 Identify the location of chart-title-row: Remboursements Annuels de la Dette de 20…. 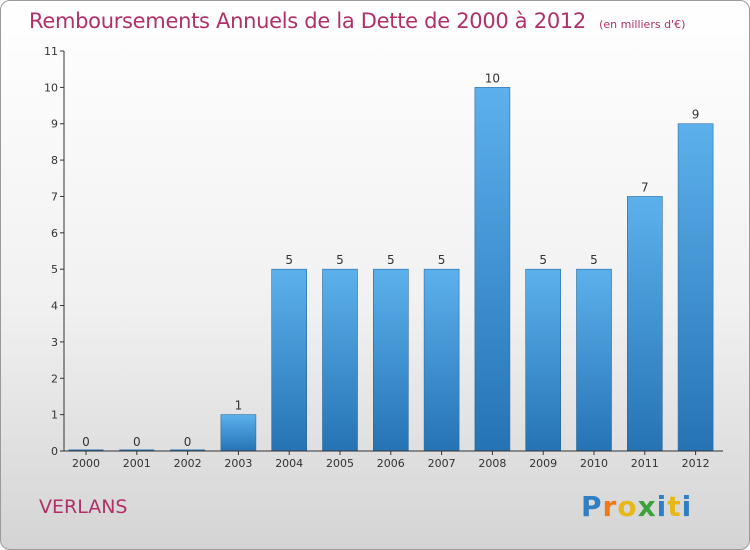
(357, 21).